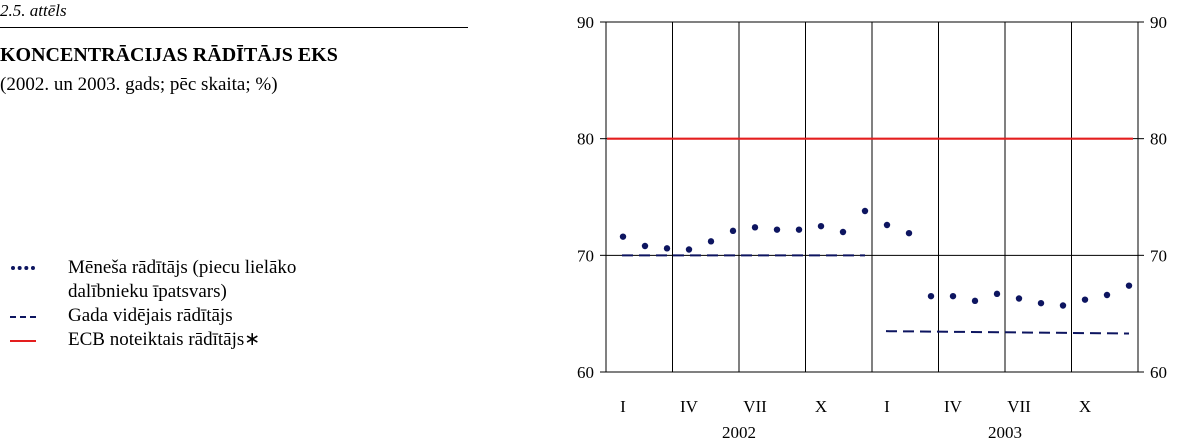  I want to click on y-tick-label-right: 70, so click(1158, 255).